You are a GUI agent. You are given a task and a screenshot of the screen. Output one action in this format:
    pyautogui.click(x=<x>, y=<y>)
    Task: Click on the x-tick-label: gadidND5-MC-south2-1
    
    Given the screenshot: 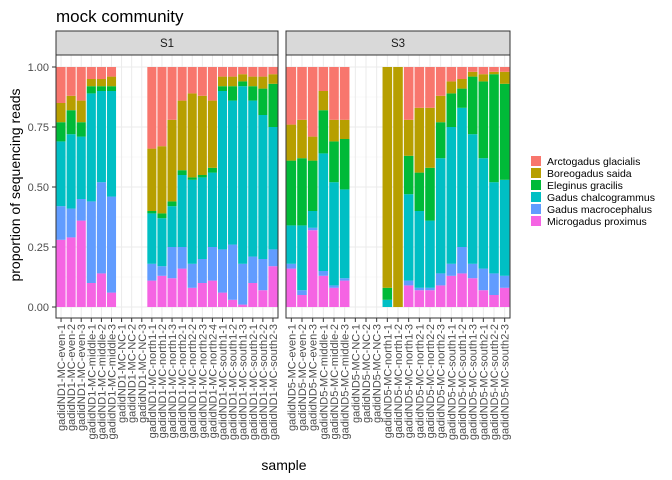 What is the action you would take?
    pyautogui.click(x=484, y=382)
    